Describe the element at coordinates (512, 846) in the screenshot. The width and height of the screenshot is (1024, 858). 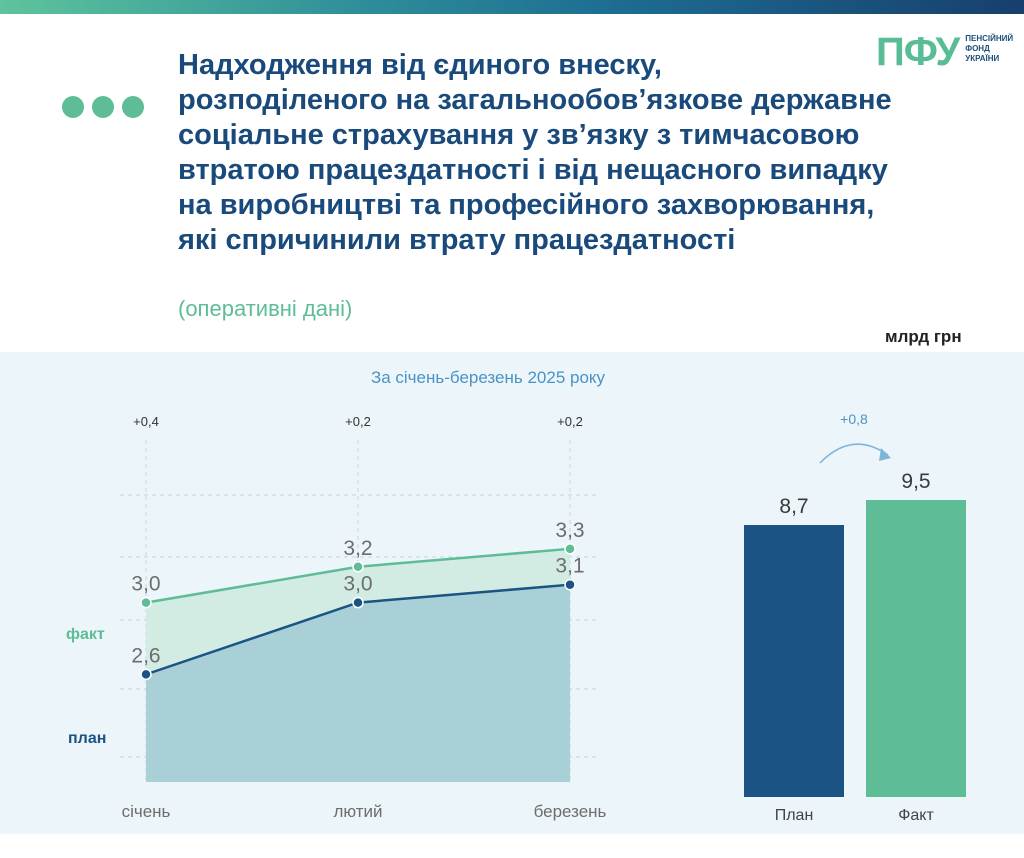
I see `bottom-strip` at that location.